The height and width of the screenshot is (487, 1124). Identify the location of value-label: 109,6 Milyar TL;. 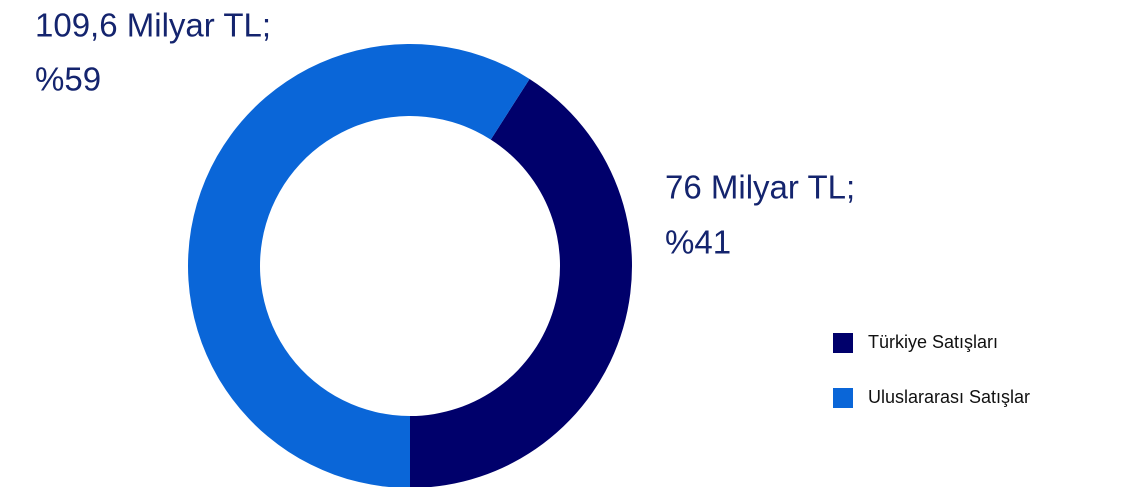
(153, 25).